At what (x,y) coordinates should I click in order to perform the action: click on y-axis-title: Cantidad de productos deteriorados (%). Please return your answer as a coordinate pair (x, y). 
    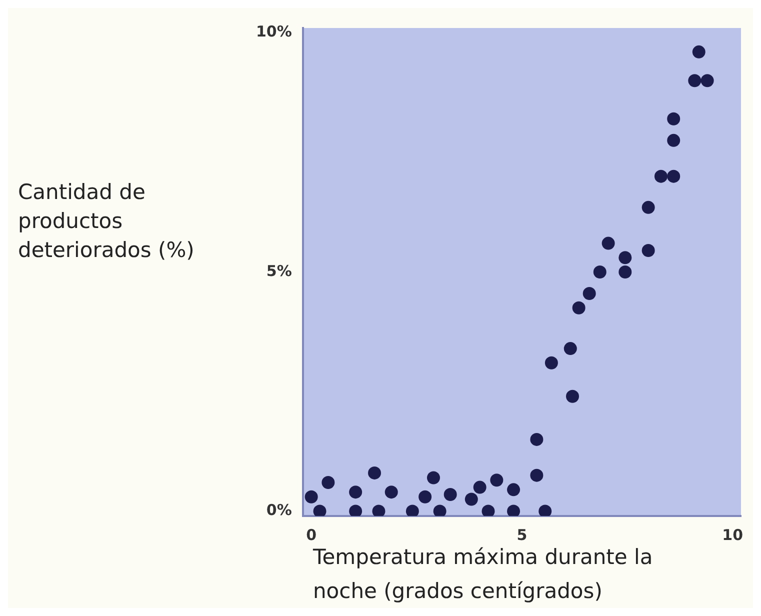
    Looking at the image, I should click on (107, 221).